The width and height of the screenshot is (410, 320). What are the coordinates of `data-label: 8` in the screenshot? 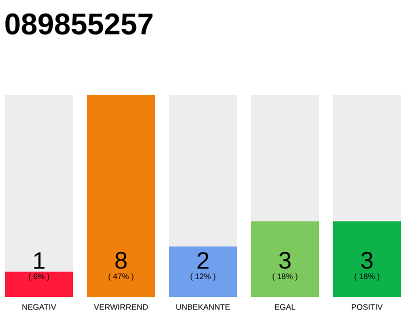 It's located at (121, 260).